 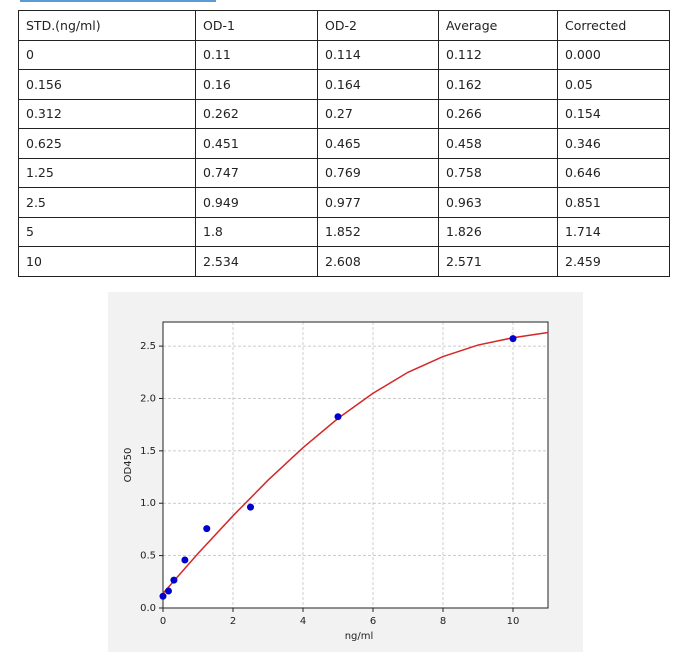 I want to click on y-tick-label: 0.0, so click(x=148, y=608).